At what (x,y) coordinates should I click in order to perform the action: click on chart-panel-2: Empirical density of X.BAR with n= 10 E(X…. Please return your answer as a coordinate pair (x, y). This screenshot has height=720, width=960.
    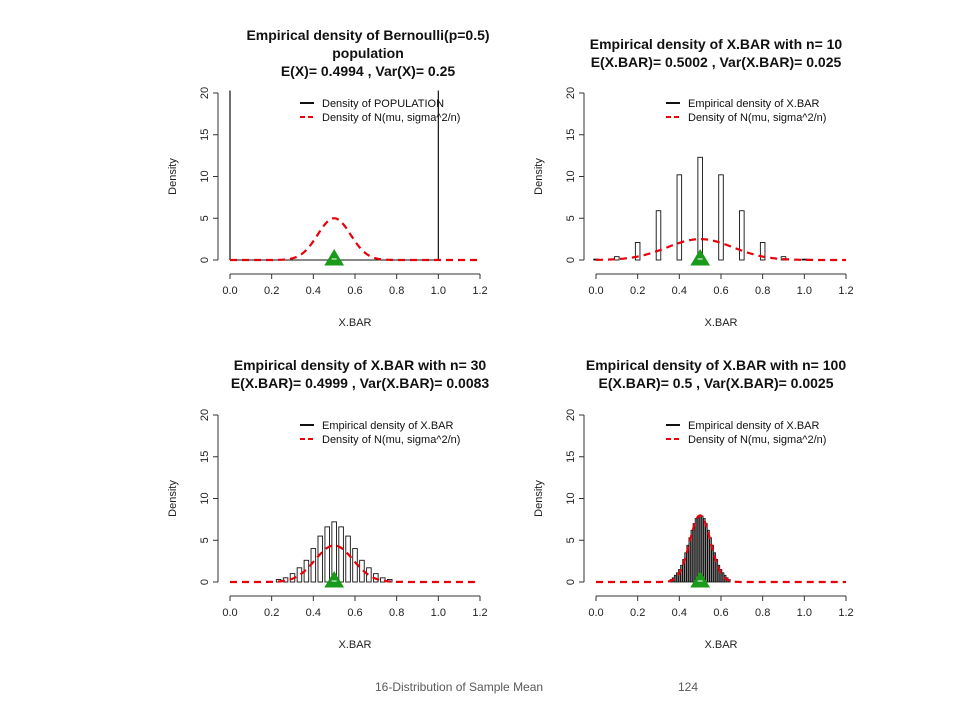
    Looking at the image, I should click on (693, 182).